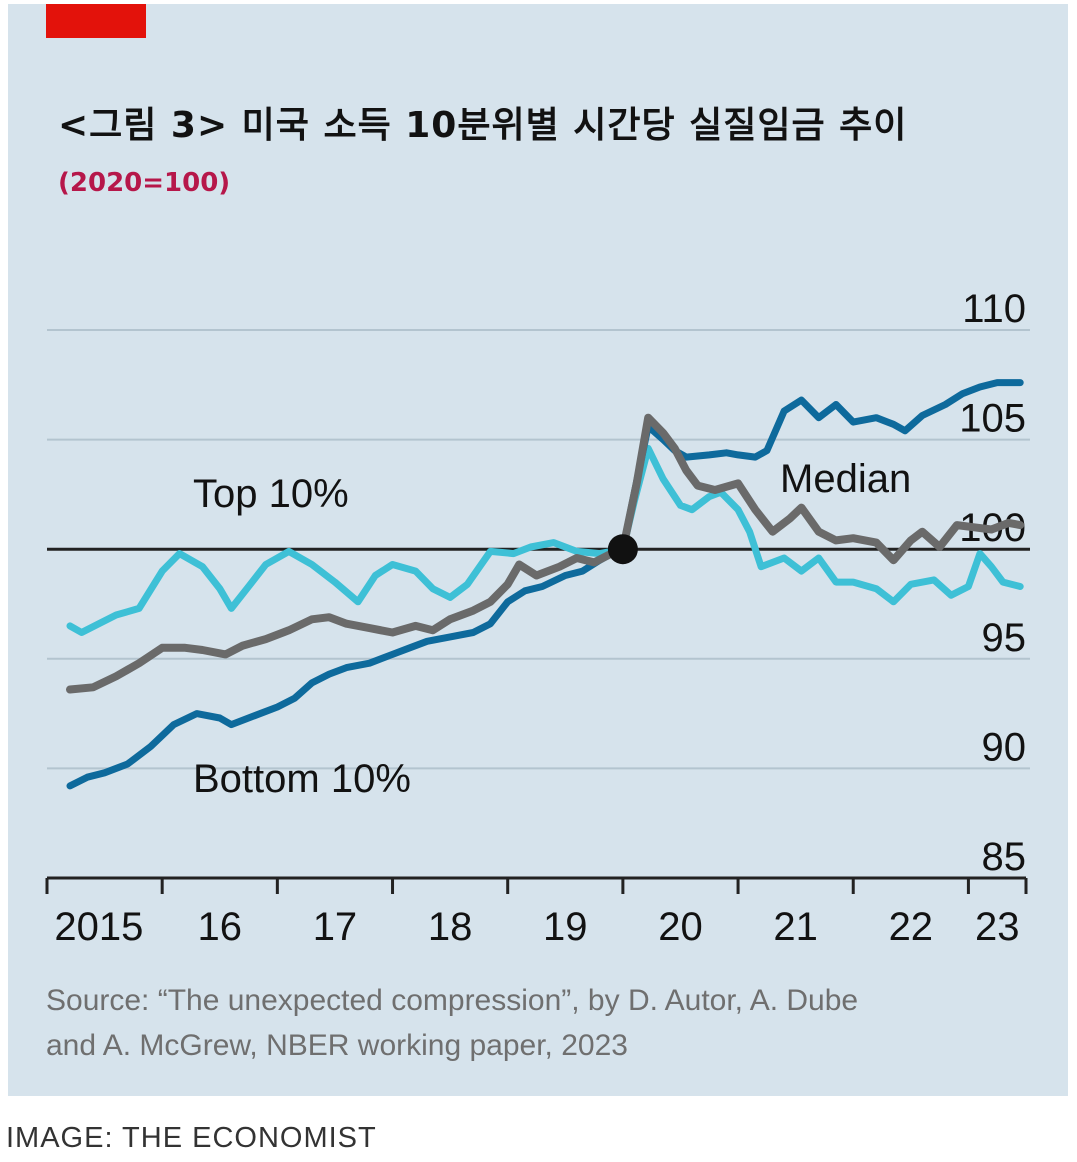 The image size is (1077, 1162). What do you see at coordinates (191, 1138) in the screenshot?
I see `image-credit: IMAGE: THE ECONOMIST` at bounding box center [191, 1138].